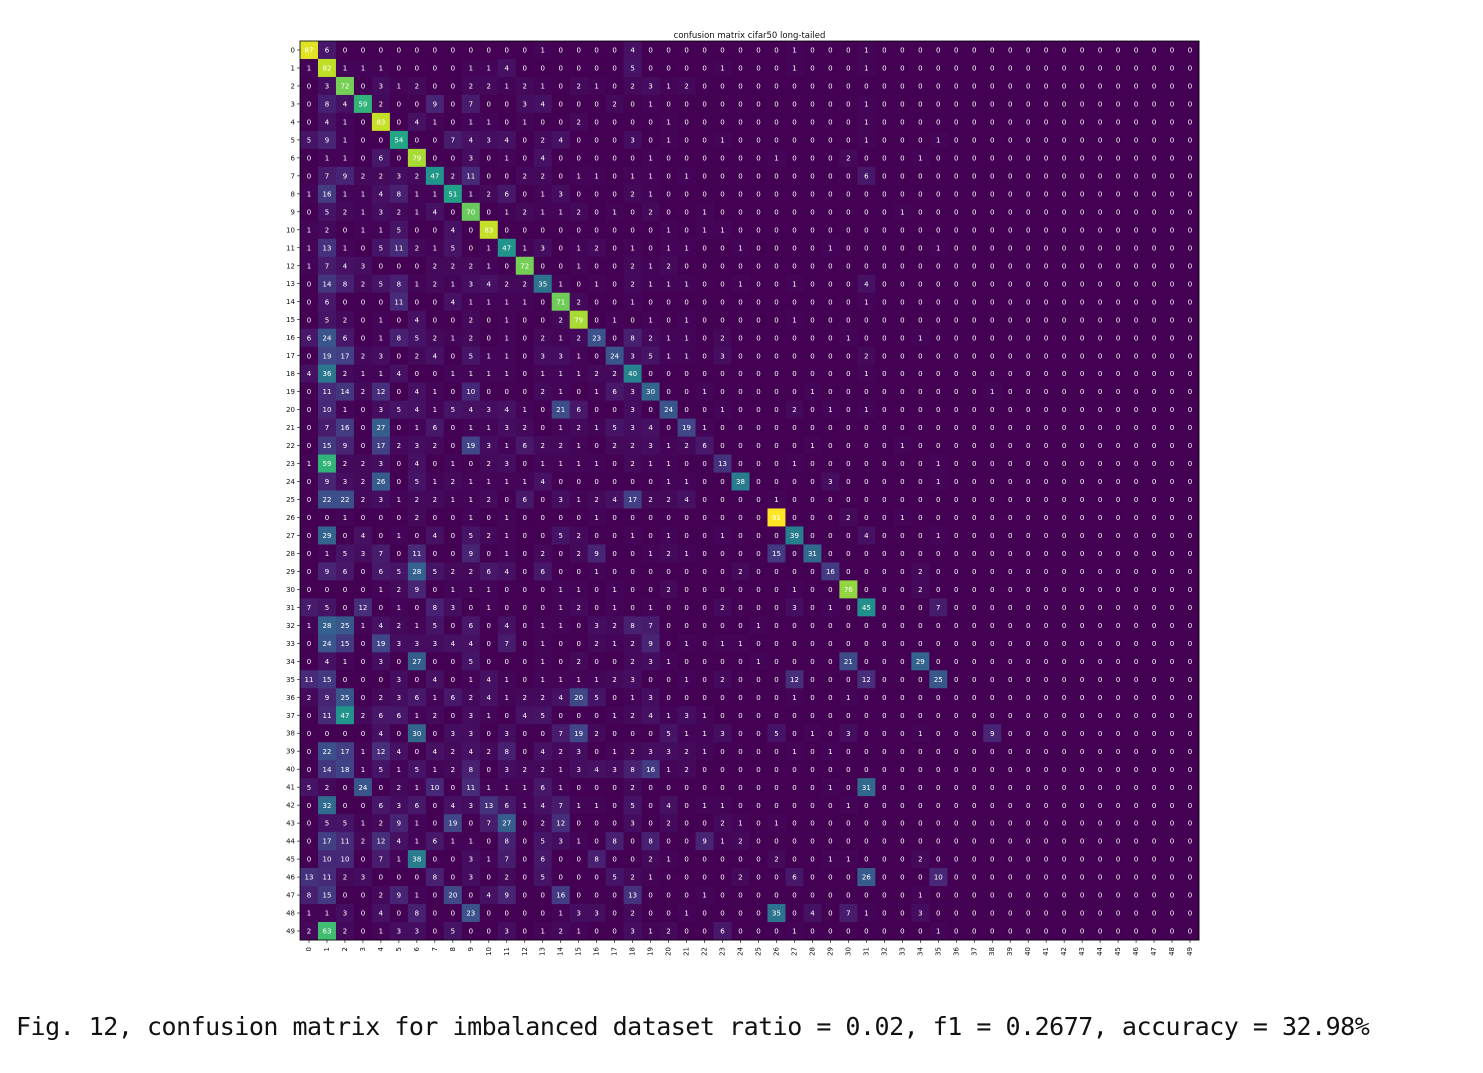  Describe the element at coordinates (470, 212) in the screenshot. I see `cell-value-label: 70` at that location.